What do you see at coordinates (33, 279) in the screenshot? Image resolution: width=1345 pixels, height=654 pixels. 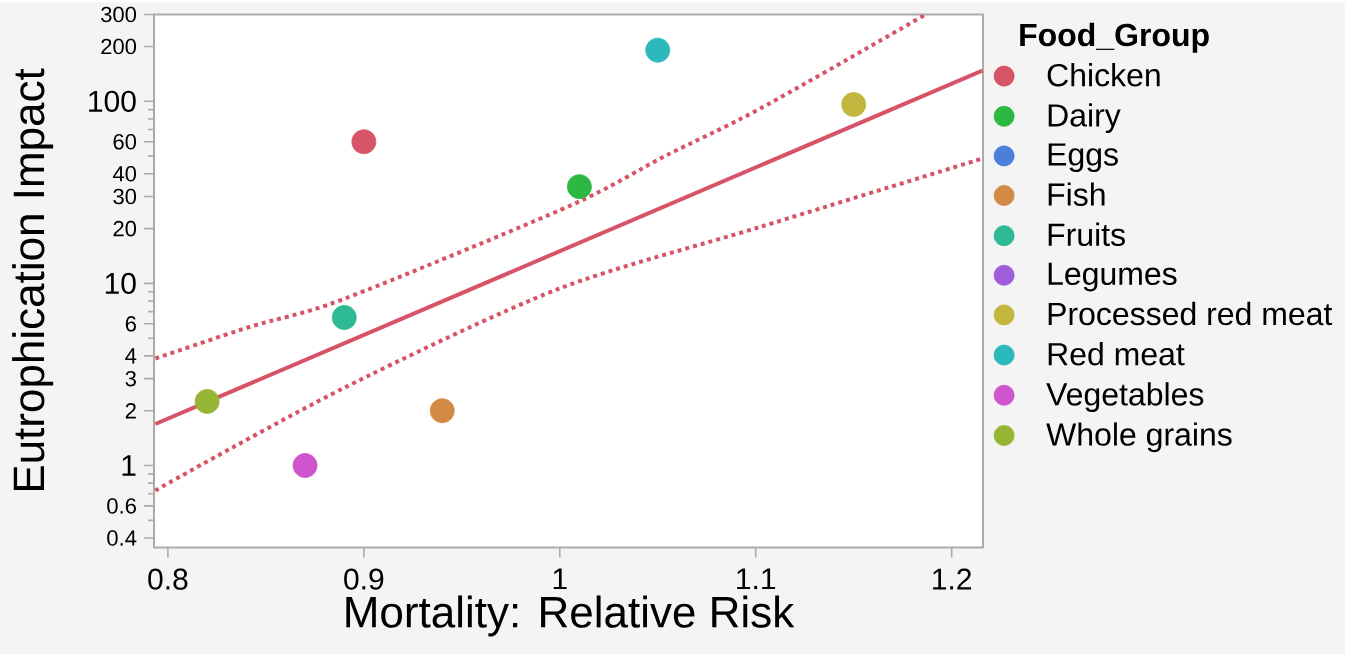 I see `y-axis-title: Eutrophication Impact` at bounding box center [33, 279].